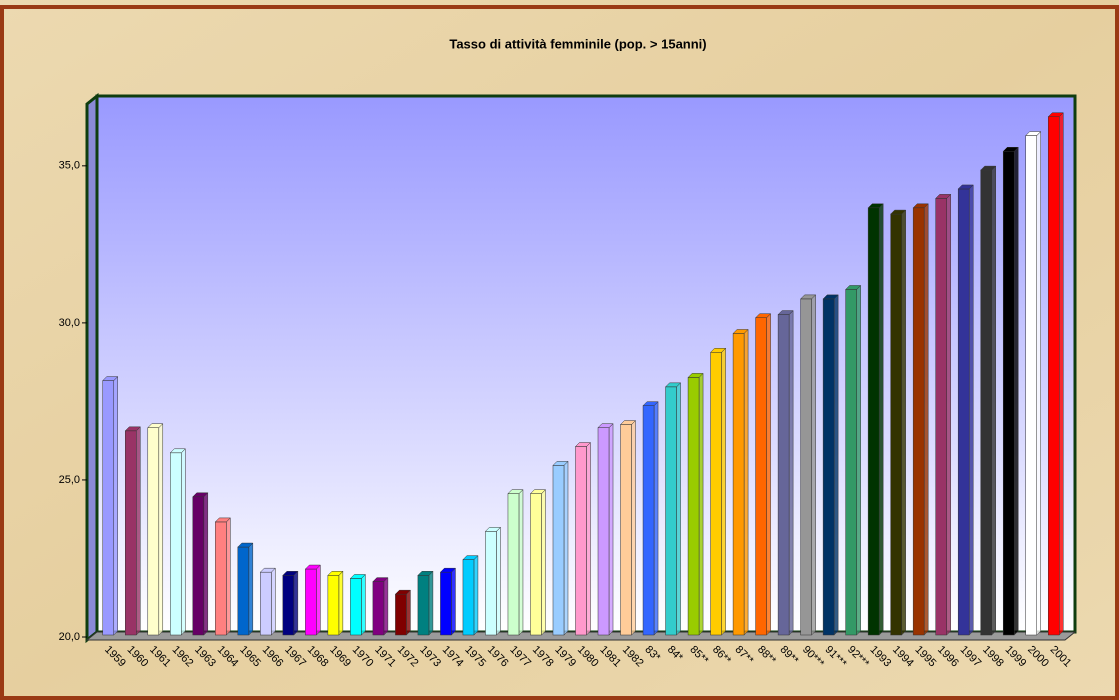 The width and height of the screenshot is (1119, 700). Describe the element at coordinates (69, 637) in the screenshot. I see `y-tick-label: 20,0` at that location.